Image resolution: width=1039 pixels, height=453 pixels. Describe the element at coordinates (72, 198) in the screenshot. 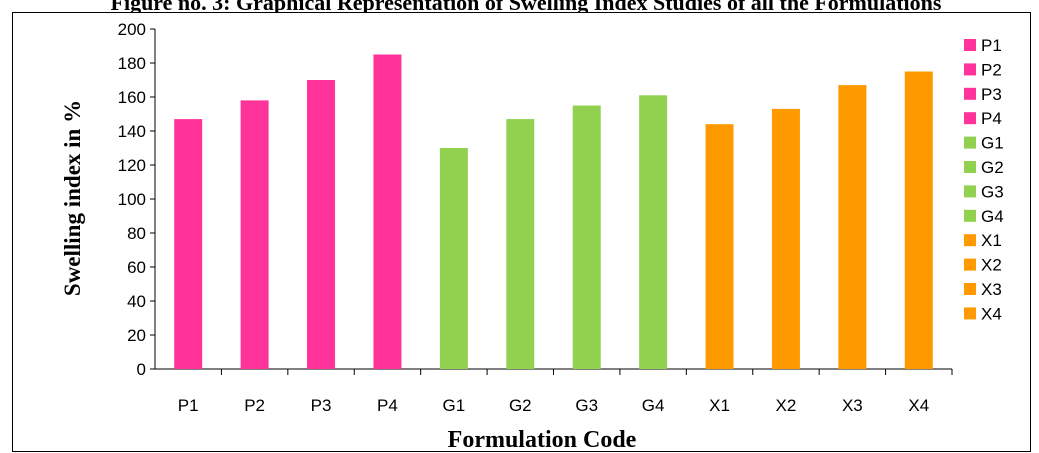

I see `y-axis-title: Swelling index in %` at that location.